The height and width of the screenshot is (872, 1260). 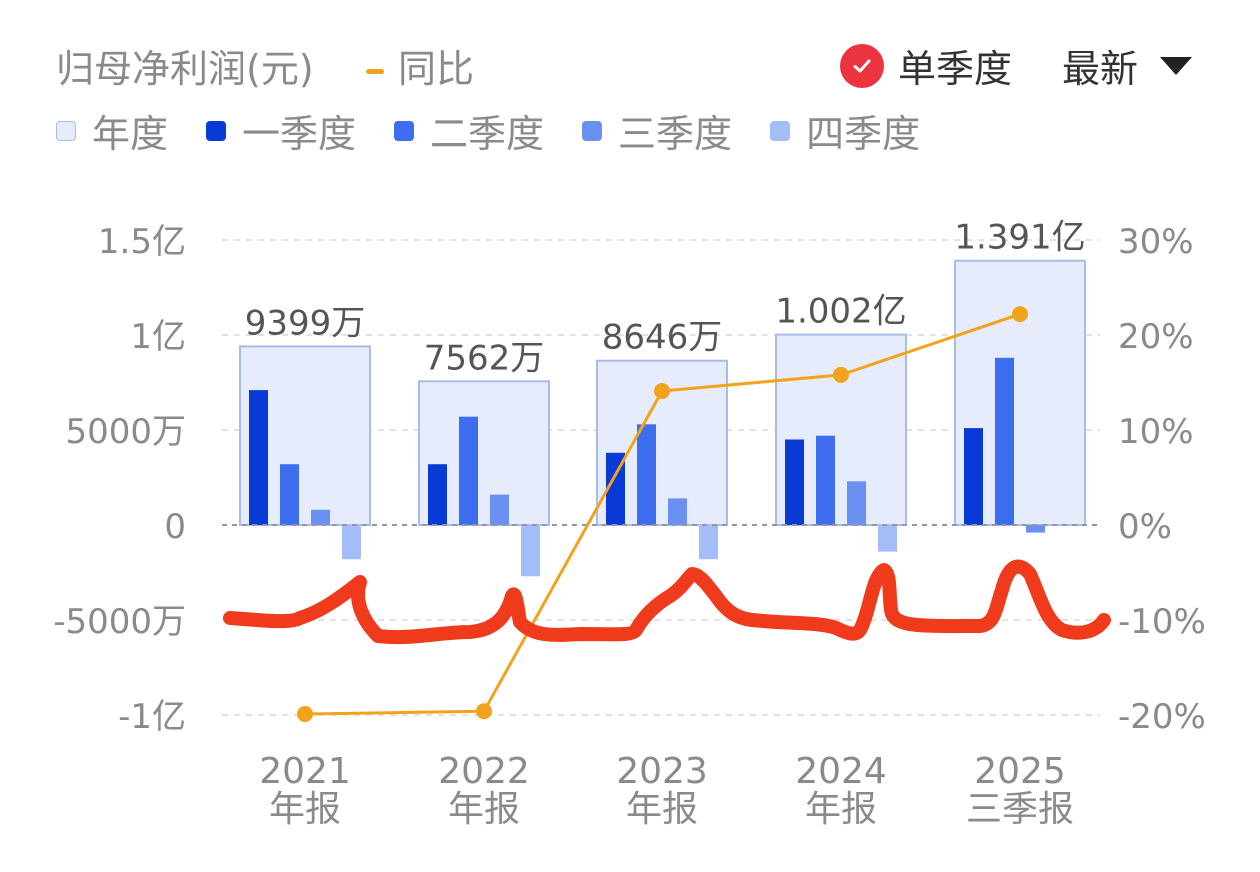 I want to click on category-label: 2021 年报, so click(x=305, y=790).